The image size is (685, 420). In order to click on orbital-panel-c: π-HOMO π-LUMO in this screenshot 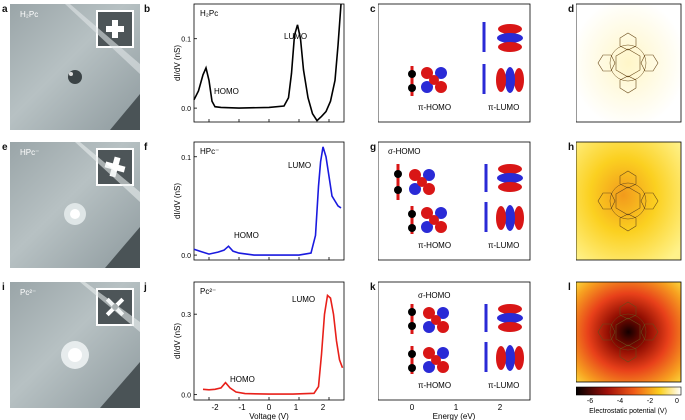, I will do `click(454, 63)`.